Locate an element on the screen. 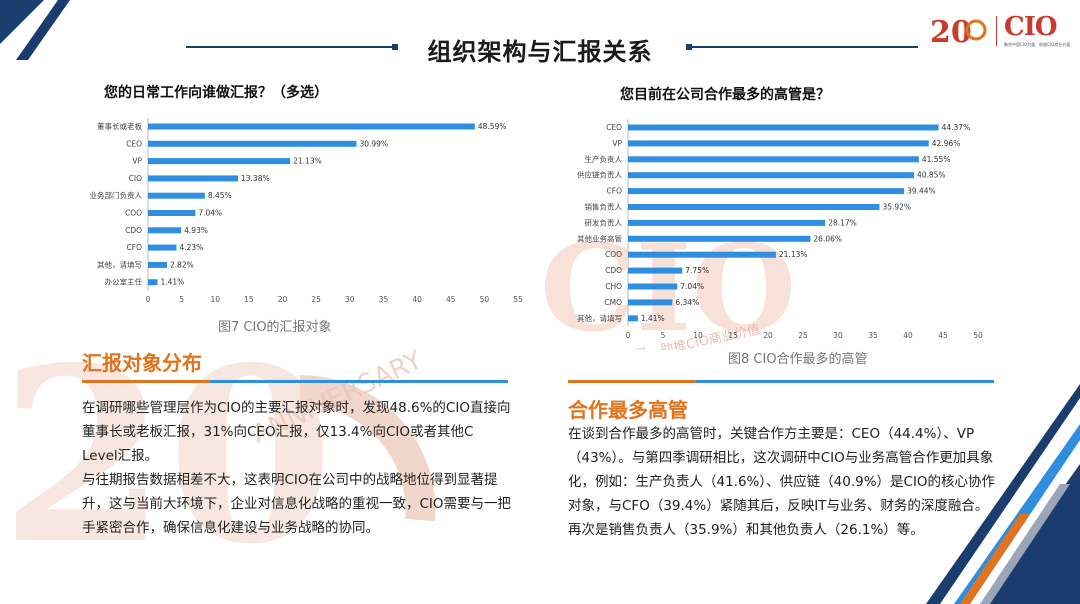  right-chart-category-label: 销售负责人 is located at coordinates (604, 207).